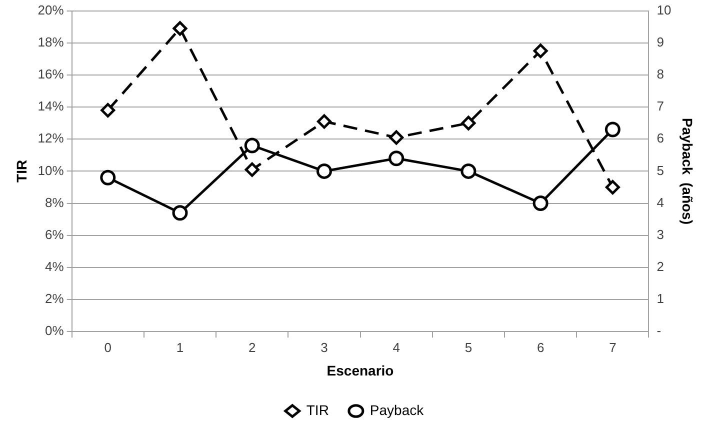 The width and height of the screenshot is (709, 433). What do you see at coordinates (468, 347) in the screenshot?
I see `x-tick-label: 5` at bounding box center [468, 347].